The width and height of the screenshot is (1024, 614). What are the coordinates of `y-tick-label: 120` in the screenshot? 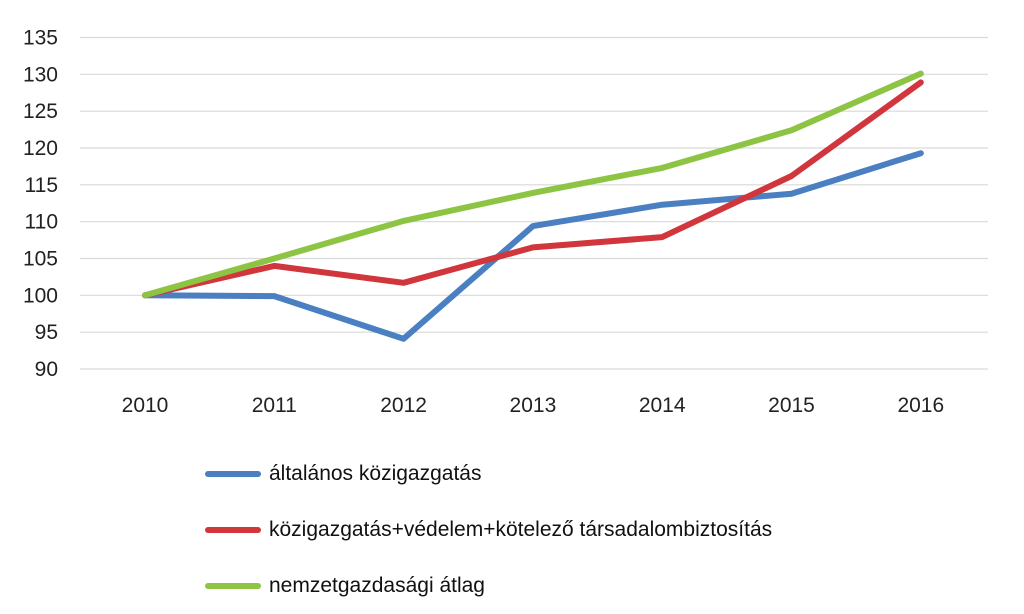 It's located at (40, 148).